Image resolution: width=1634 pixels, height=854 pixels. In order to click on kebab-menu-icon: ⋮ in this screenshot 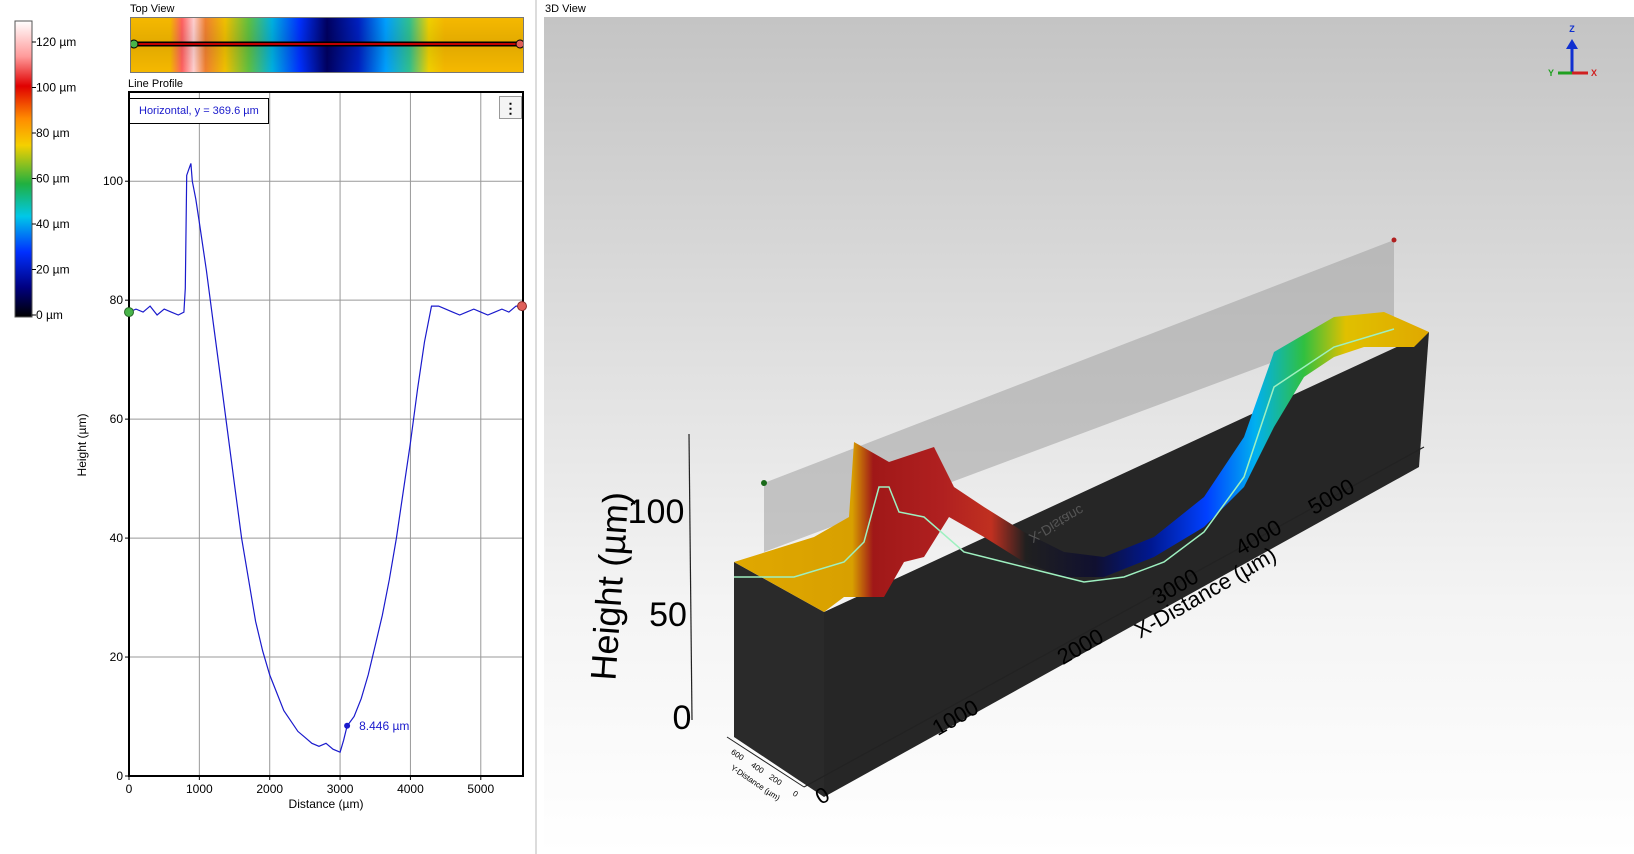, I will do `click(510, 107)`.